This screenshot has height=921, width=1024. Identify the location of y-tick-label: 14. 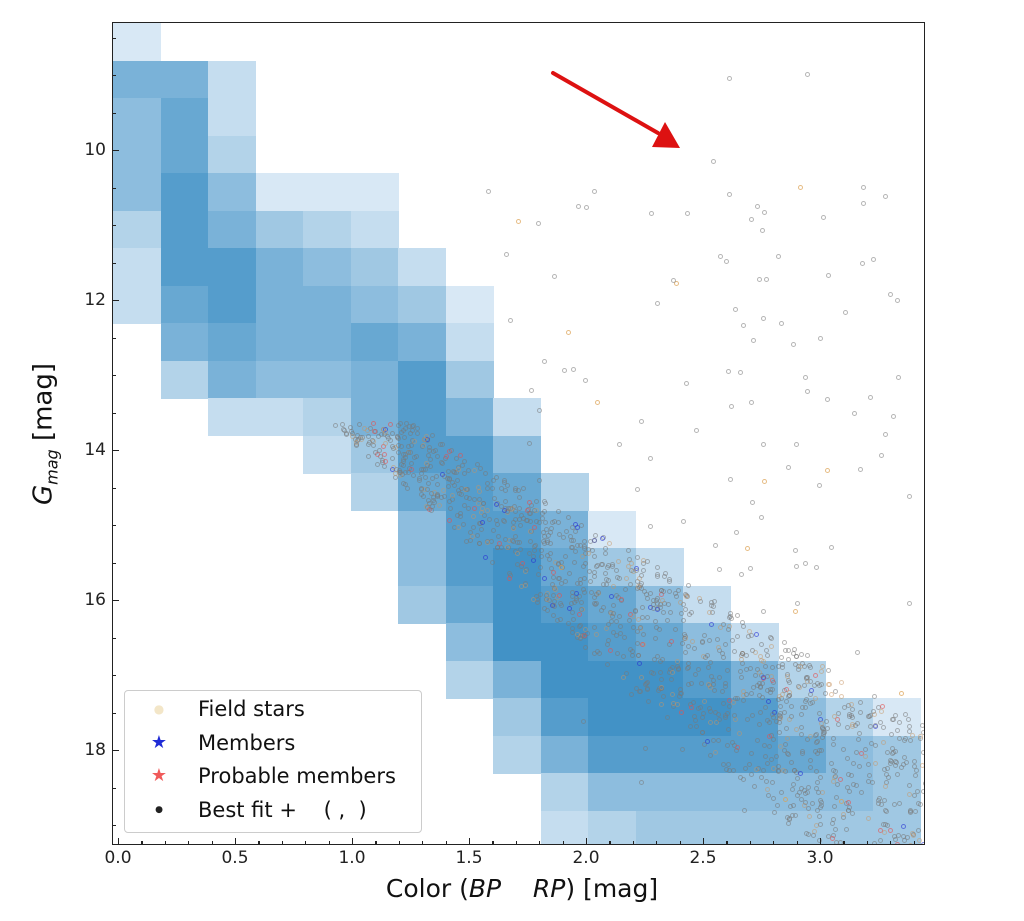
(95, 450).